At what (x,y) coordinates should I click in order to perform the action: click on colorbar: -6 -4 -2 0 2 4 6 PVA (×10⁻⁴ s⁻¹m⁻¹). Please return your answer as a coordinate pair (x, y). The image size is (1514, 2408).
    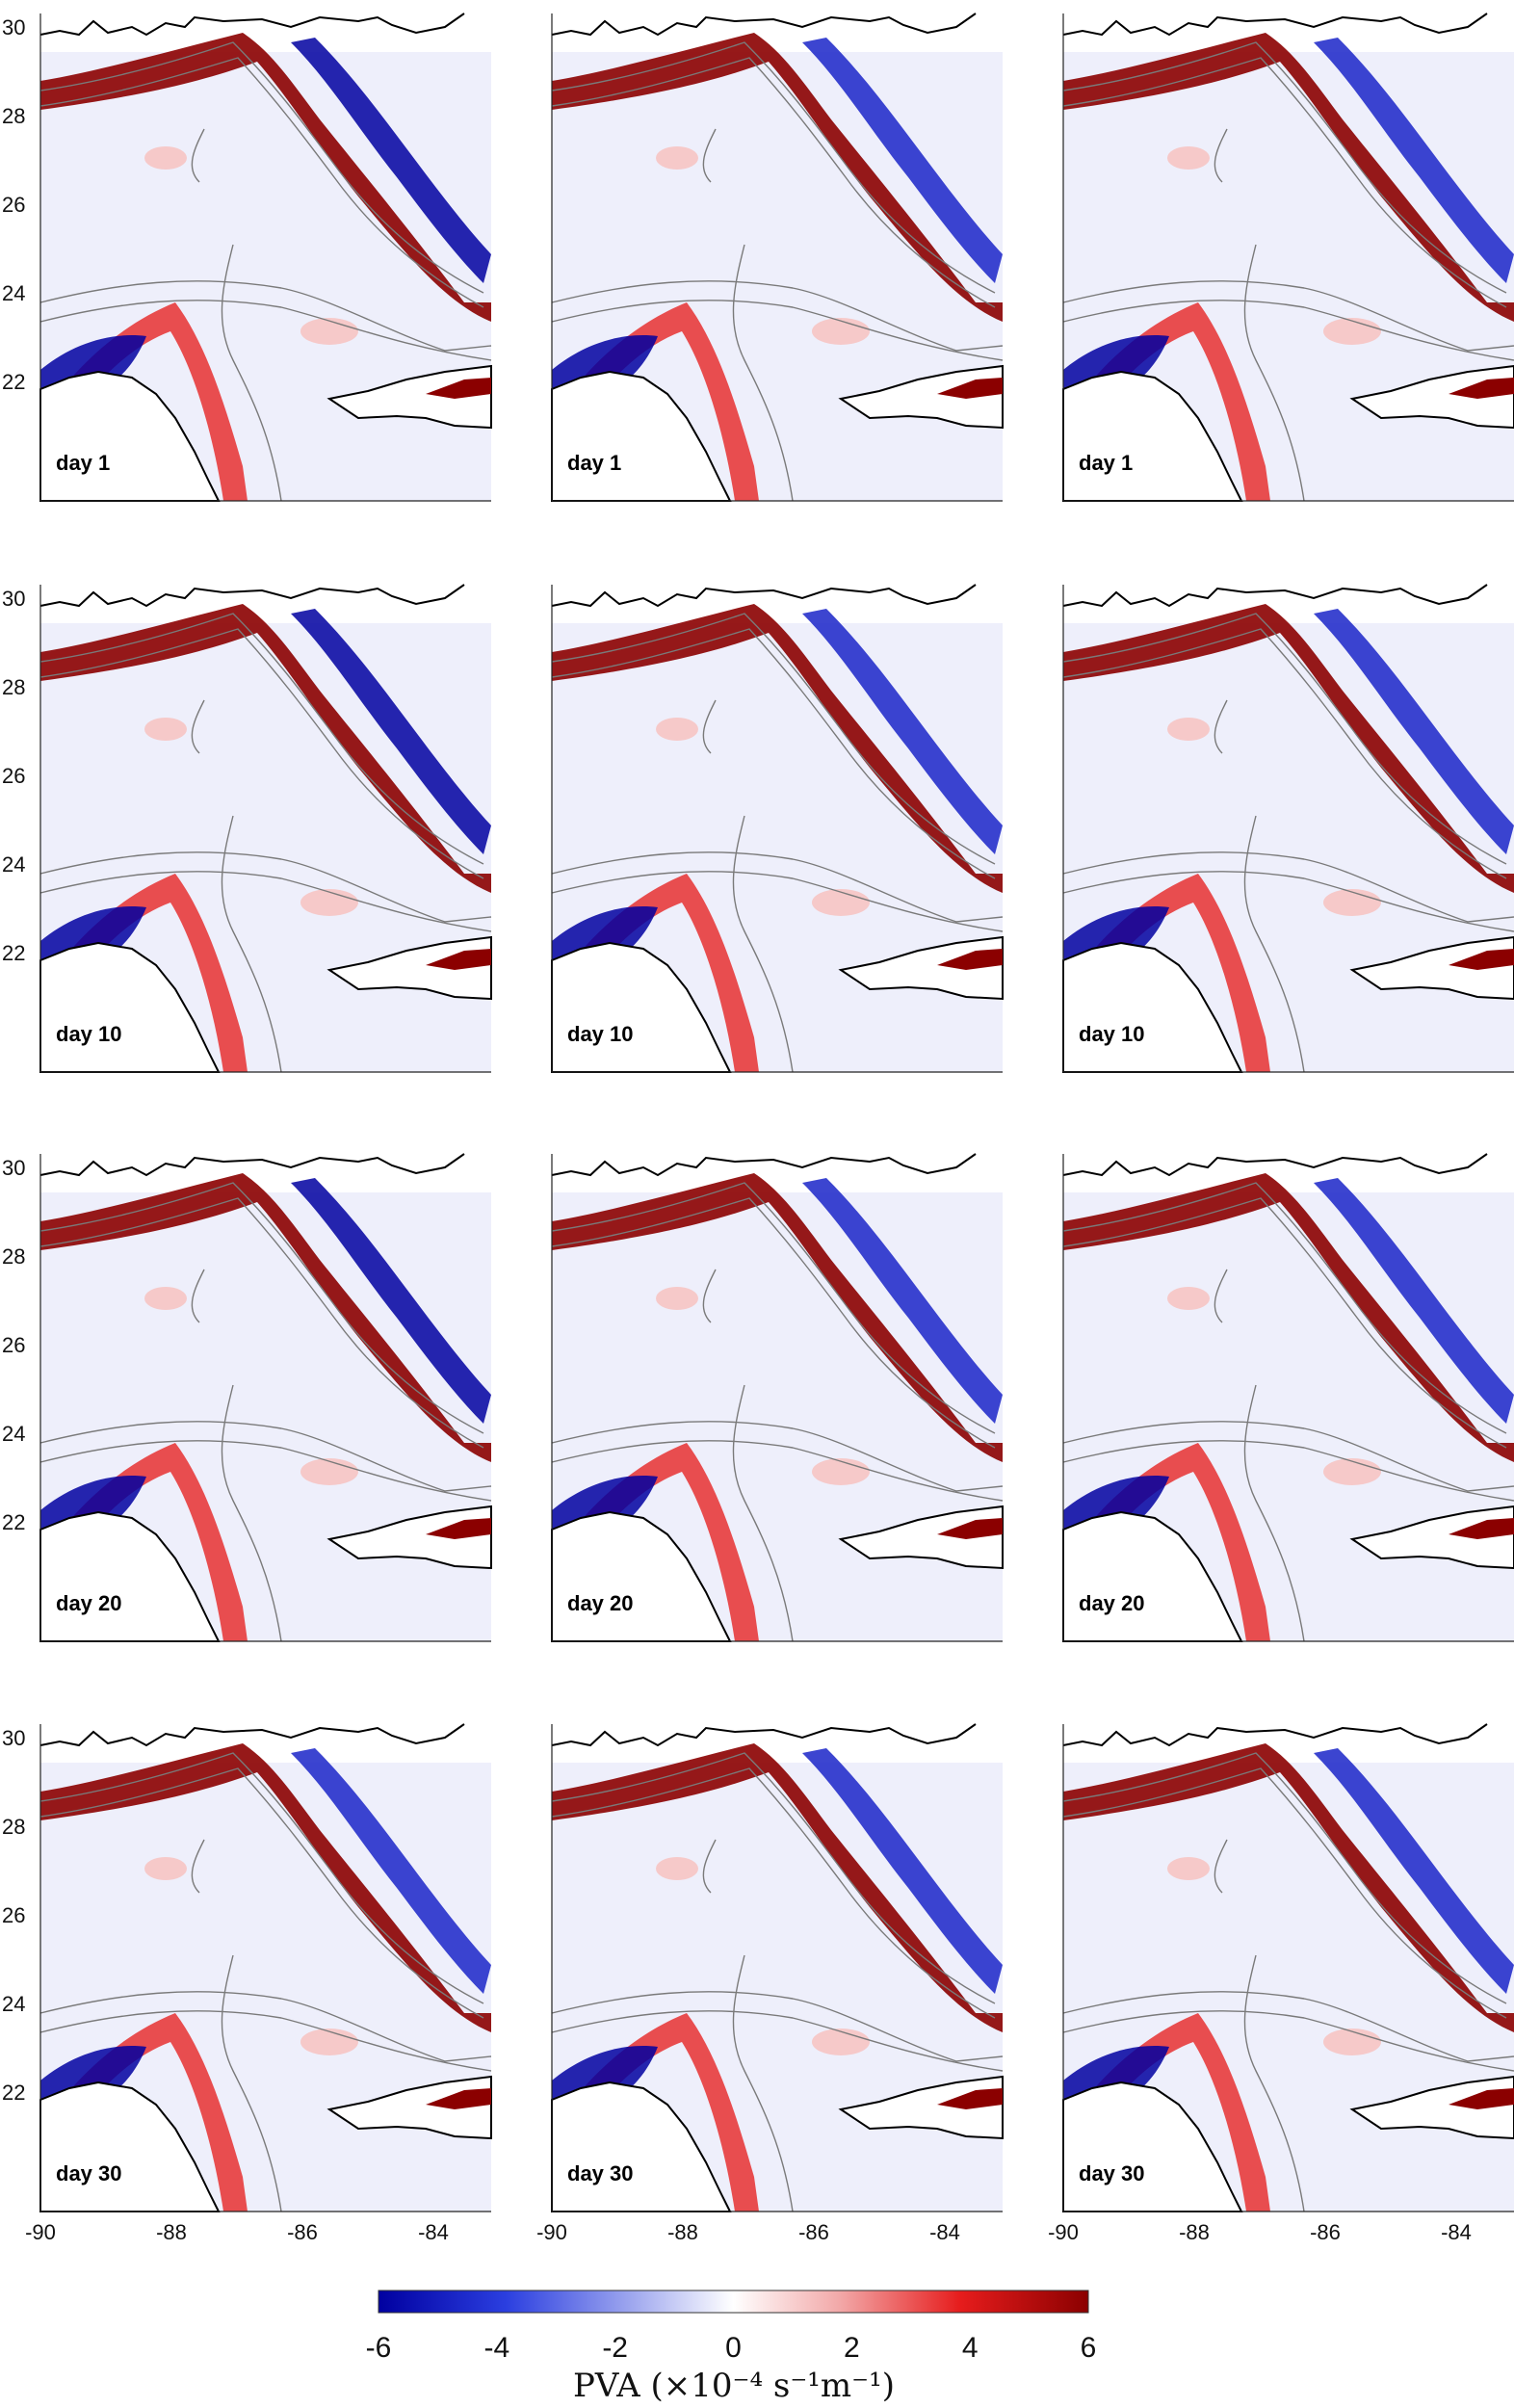
    Looking at the image, I should click on (731, 2347).